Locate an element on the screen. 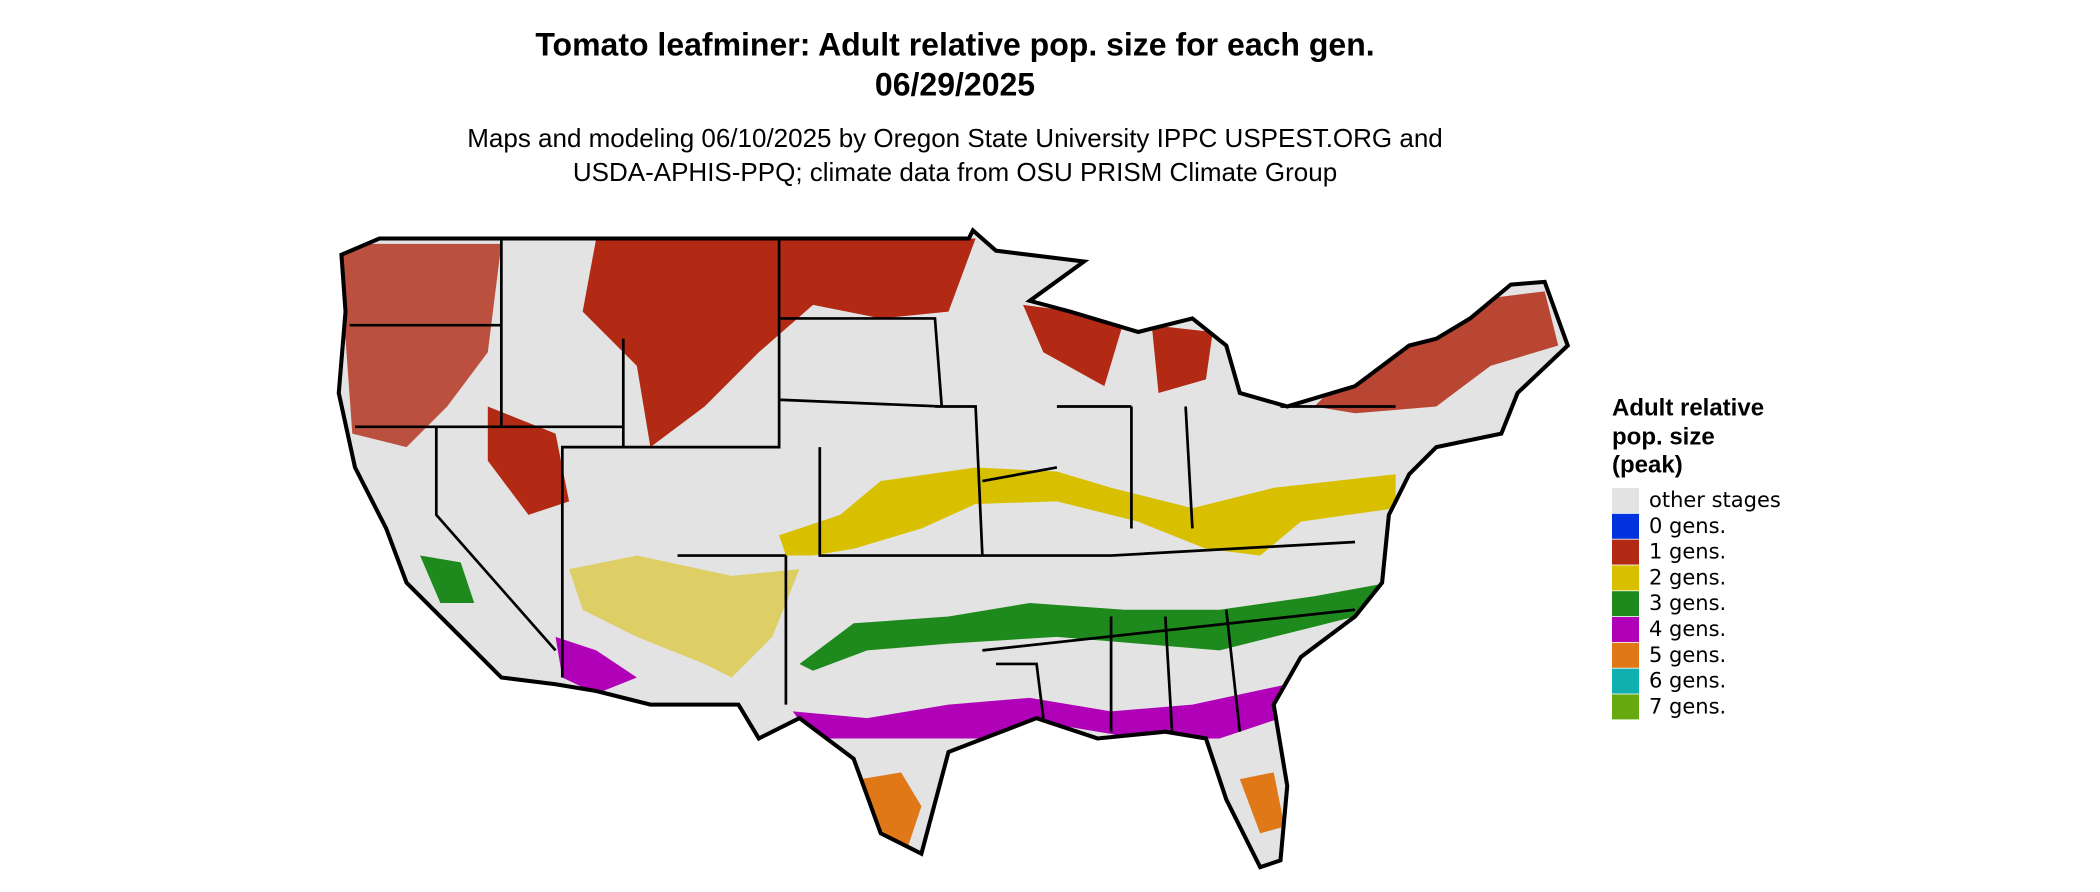 This screenshot has height=892, width=2100. legend-label: 0 gens. is located at coordinates (1687, 526).